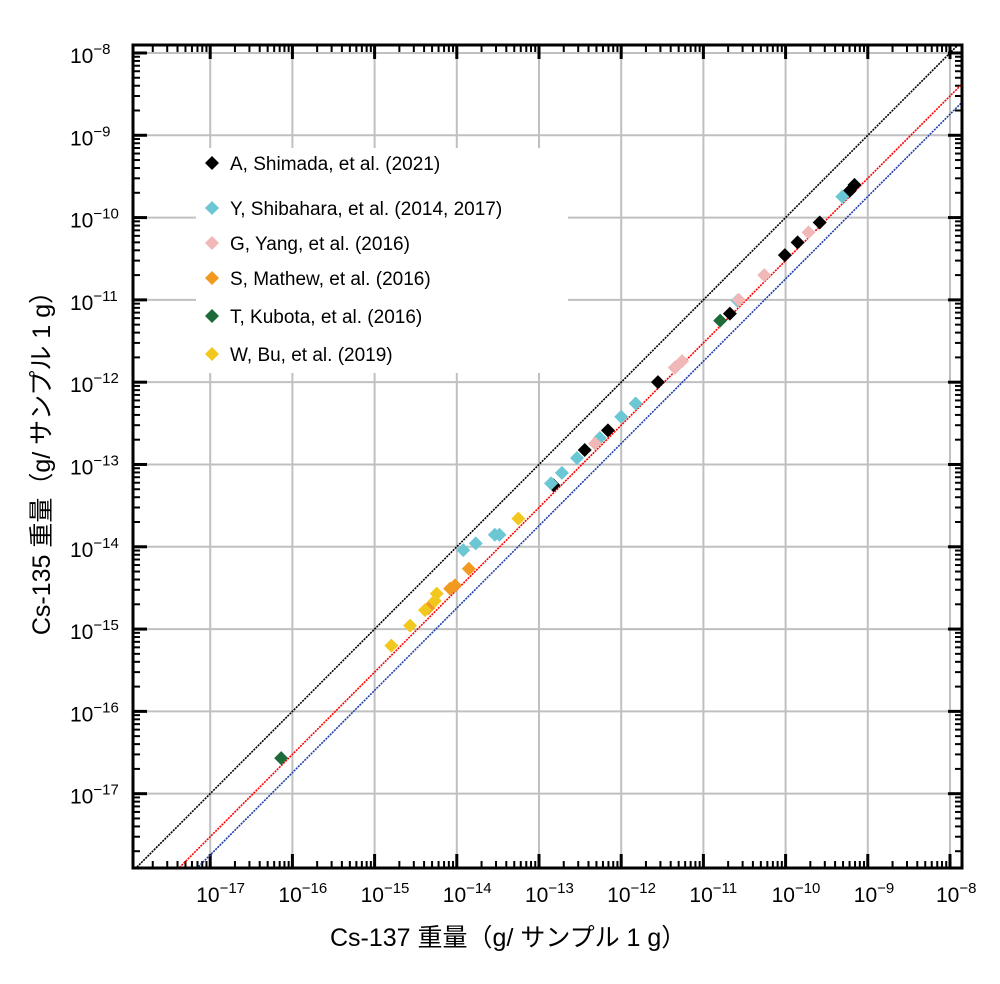 This screenshot has height=984, width=1000. Describe the element at coordinates (967, 888) in the screenshot. I see `x-tick-exponent: −8` at that location.